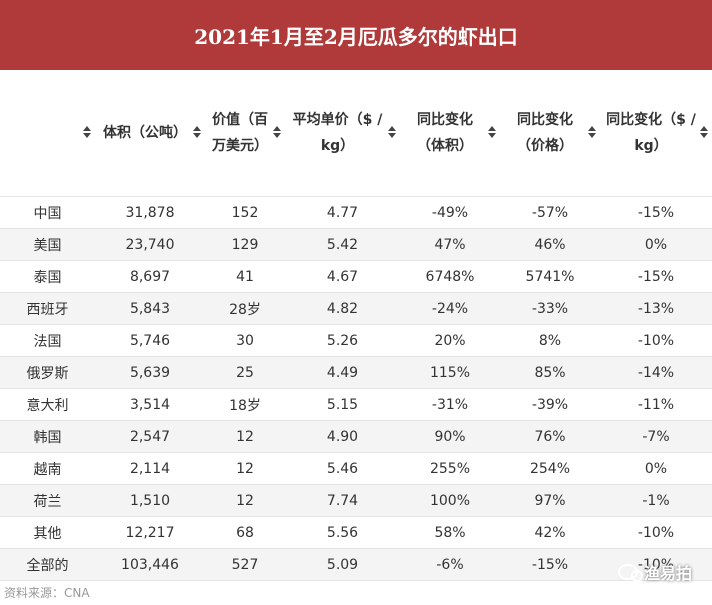 The image size is (712, 605). Describe the element at coordinates (656, 436) in the screenshot. I see `value-cell: -7%` at that location.